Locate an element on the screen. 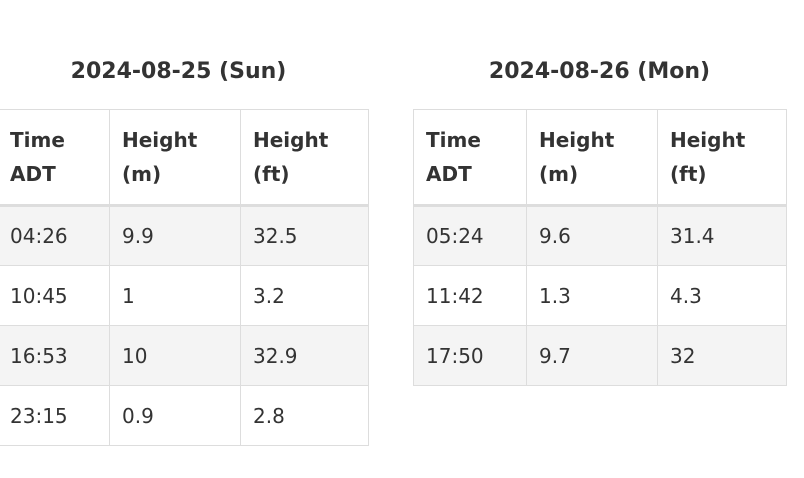 This screenshot has height=478, width=804. cell-height-m: 0.9 is located at coordinates (175, 415).